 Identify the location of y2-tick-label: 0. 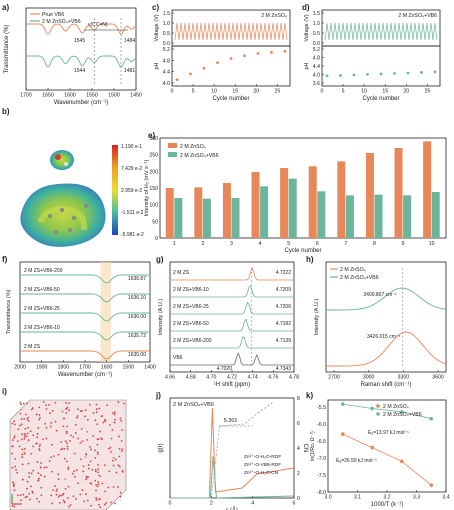
(298, 499).